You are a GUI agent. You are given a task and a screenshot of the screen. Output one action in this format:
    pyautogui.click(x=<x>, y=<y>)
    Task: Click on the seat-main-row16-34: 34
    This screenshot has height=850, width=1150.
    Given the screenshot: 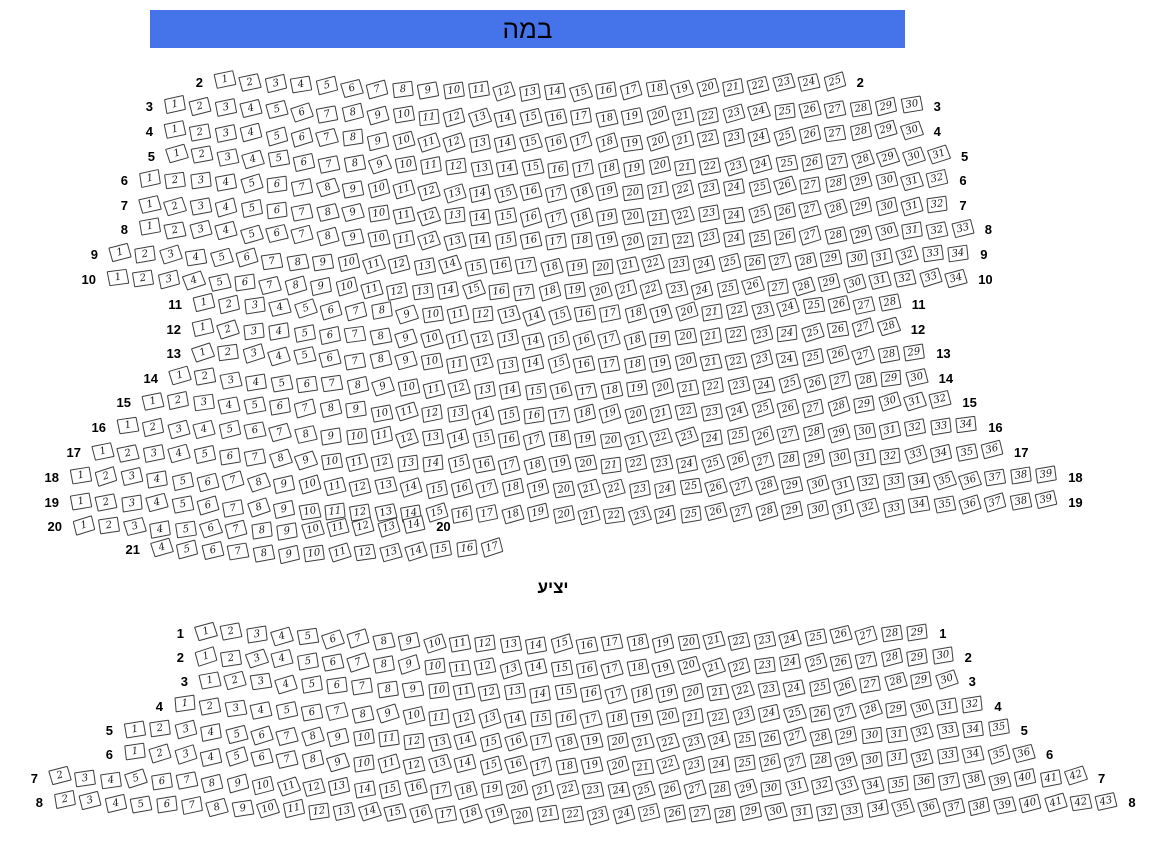 What is the action you would take?
    pyautogui.click(x=966, y=424)
    